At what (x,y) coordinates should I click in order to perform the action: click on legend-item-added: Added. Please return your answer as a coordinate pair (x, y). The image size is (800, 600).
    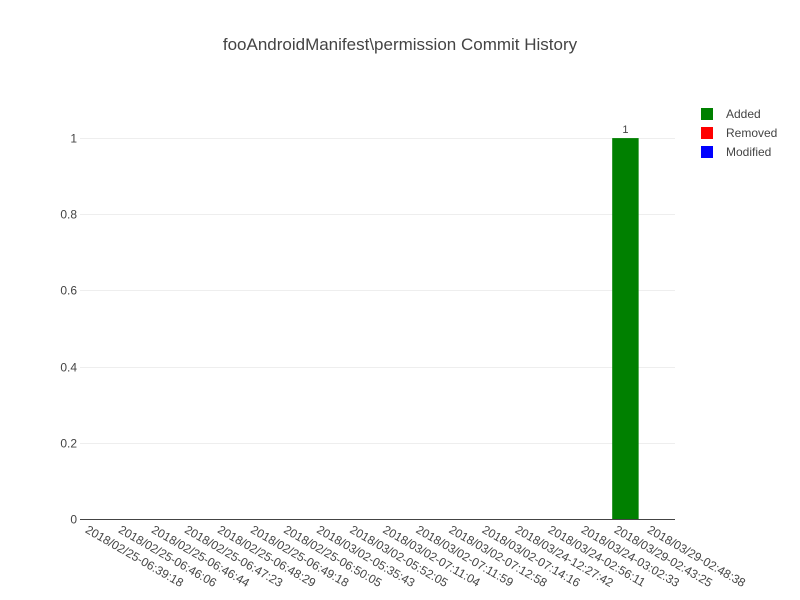
    Looking at the image, I should click on (731, 114).